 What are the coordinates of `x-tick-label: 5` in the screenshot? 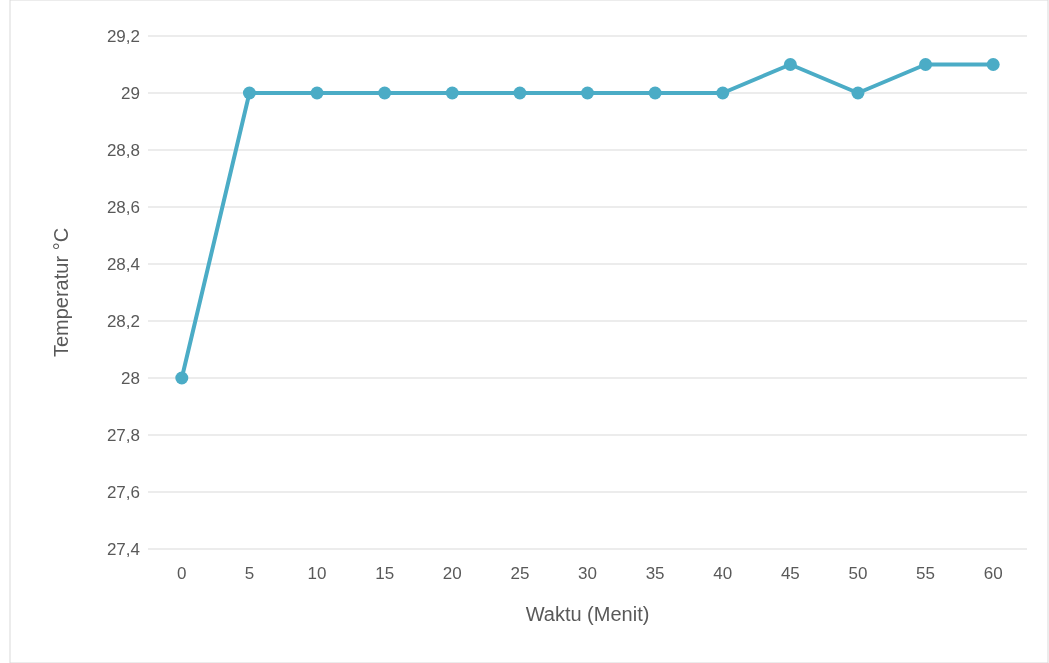 It's located at (249, 573).